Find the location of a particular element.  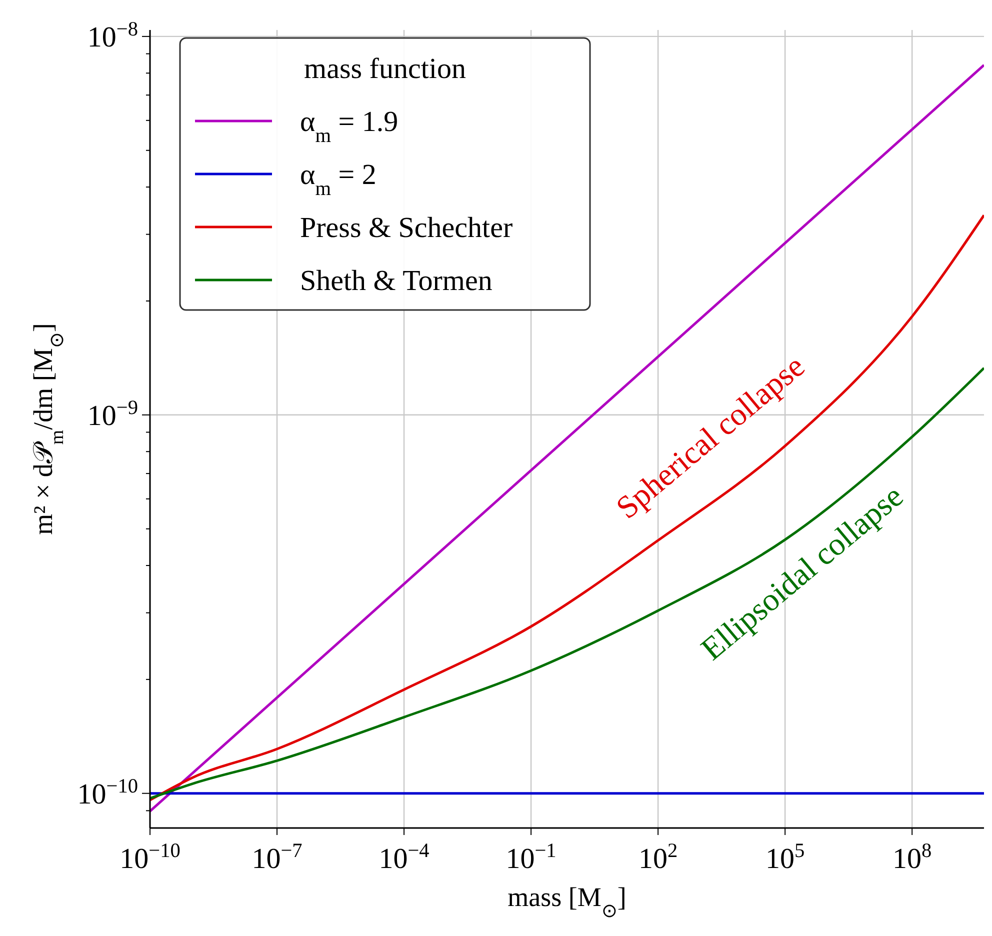

x-tick-label: 10$^{−7}$ is located at coordinates (277, 857).